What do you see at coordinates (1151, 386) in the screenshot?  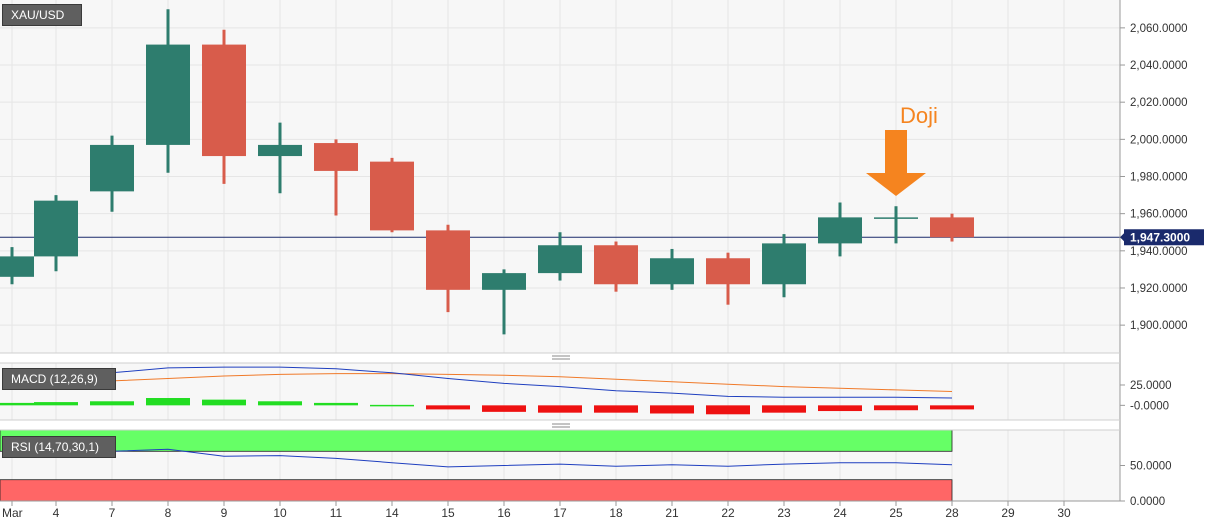 I see `macd-y-tick-label: 25.0000` at bounding box center [1151, 386].